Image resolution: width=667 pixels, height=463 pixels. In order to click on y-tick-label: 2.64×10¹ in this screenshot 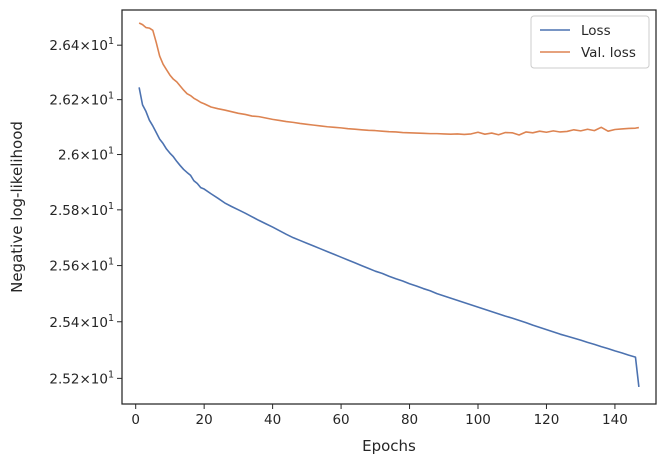, I will do `click(81, 45)`.